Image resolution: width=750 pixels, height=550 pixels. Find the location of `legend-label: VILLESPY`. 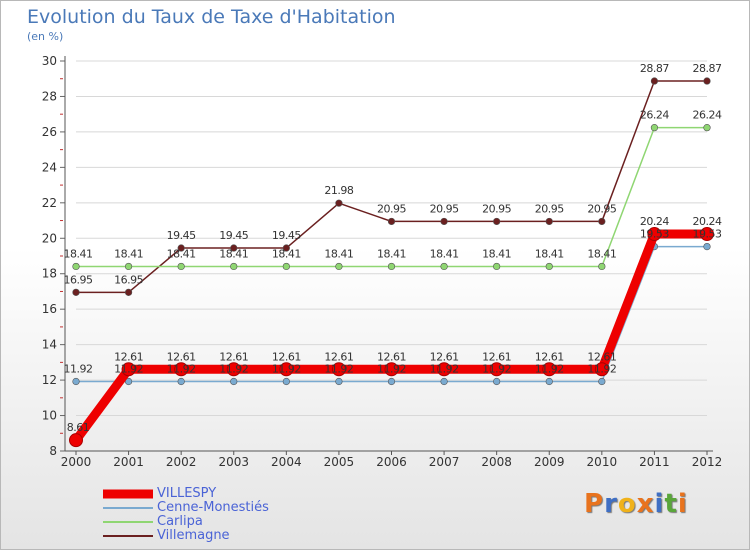

legend-label: VILLESPY is located at coordinates (187, 493).